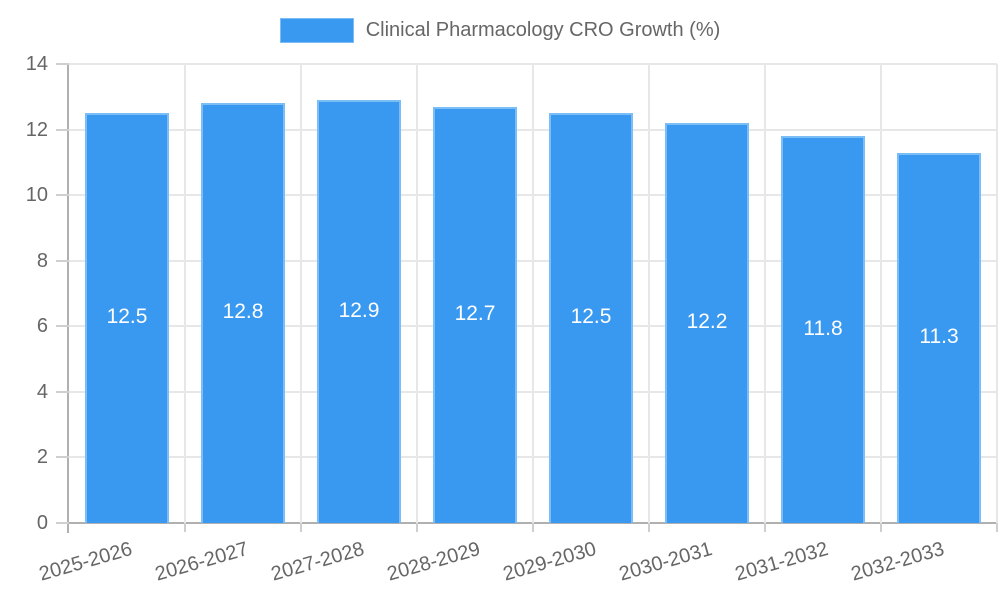  I want to click on y-axis-tick-label: 8, so click(42, 260).